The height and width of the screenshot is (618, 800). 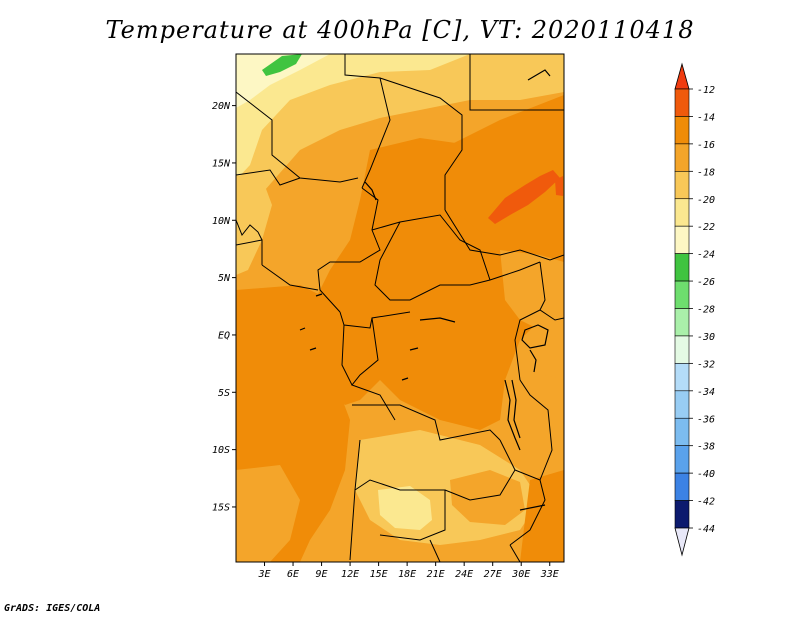 I want to click on colorbar-label: -24, so click(x=706, y=255).